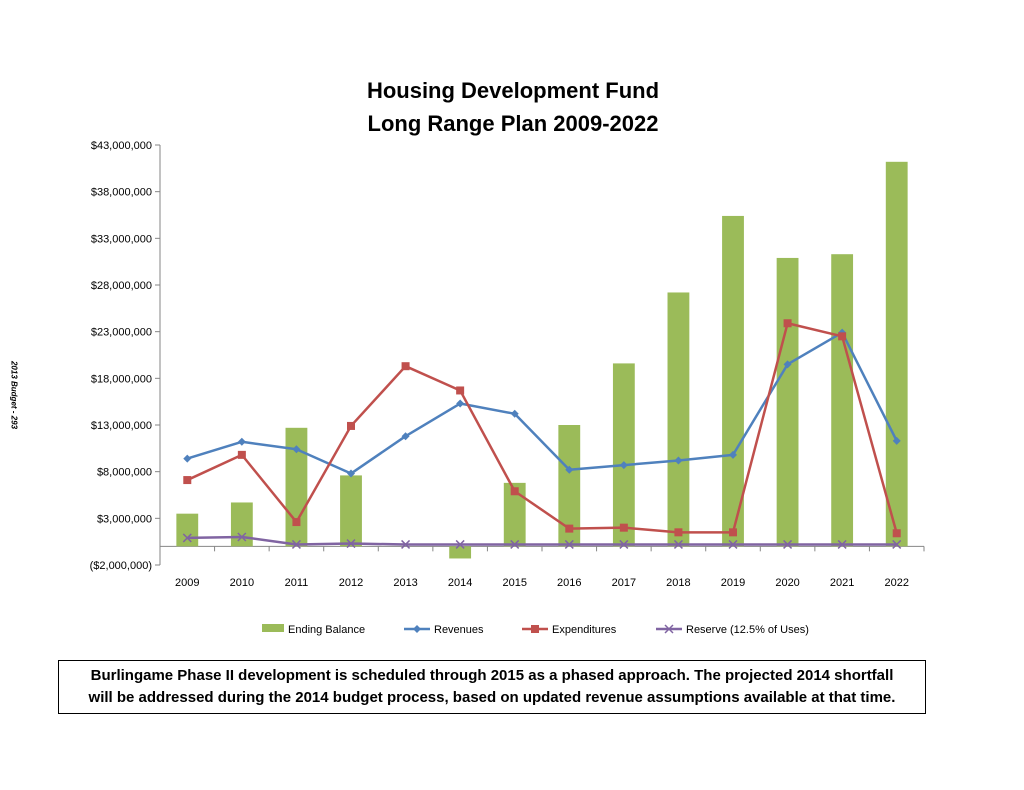 This screenshot has width=1024, height=790. What do you see at coordinates (459, 630) in the screenshot?
I see `legend-label: Revenues` at bounding box center [459, 630].